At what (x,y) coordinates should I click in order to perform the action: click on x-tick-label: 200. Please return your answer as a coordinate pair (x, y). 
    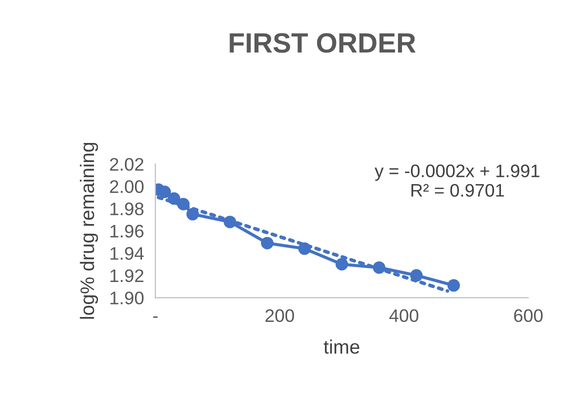
    Looking at the image, I should click on (280, 315).